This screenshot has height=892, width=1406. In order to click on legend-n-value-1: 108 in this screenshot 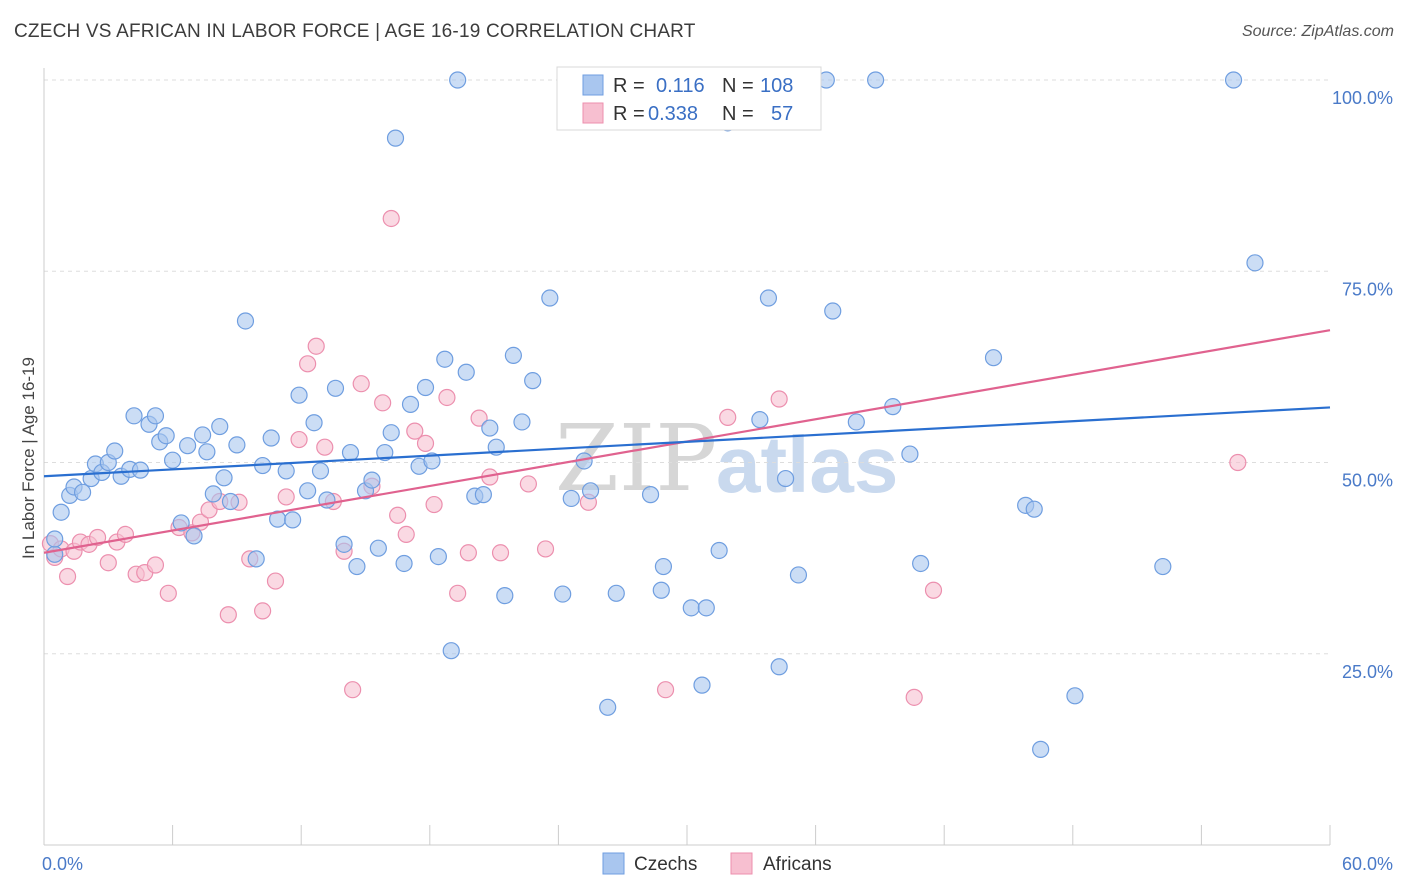, I will do `click(776, 86)`.